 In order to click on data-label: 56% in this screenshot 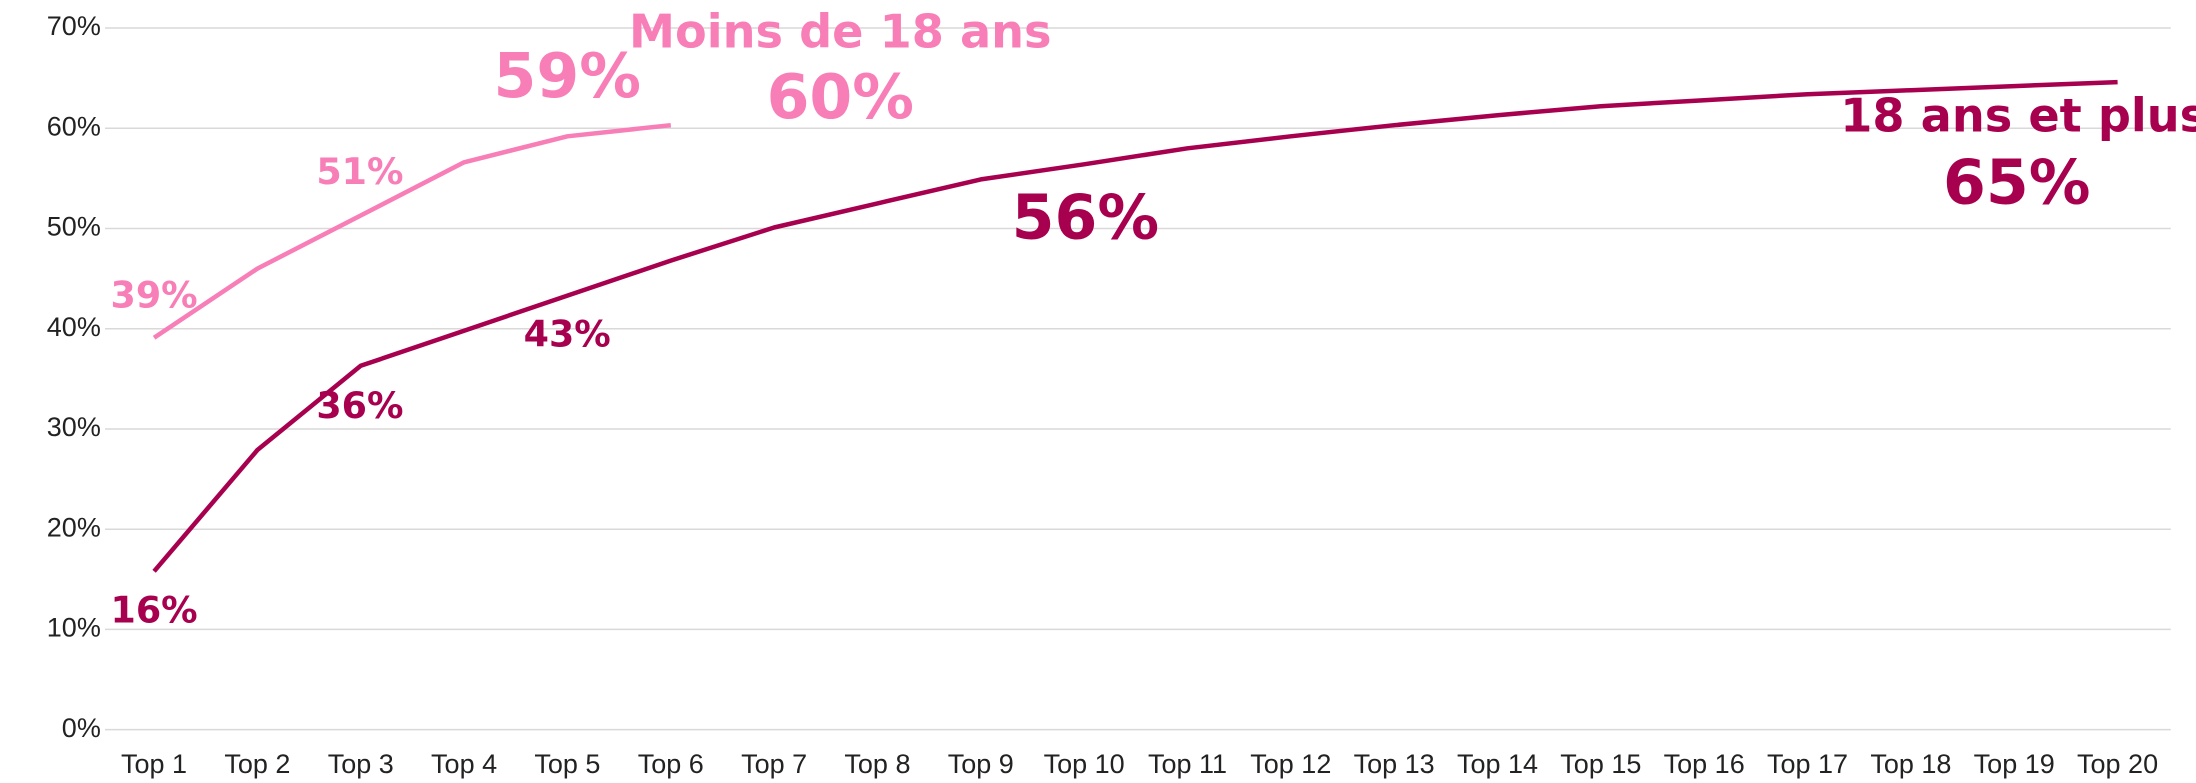, I will do `click(1085, 217)`.